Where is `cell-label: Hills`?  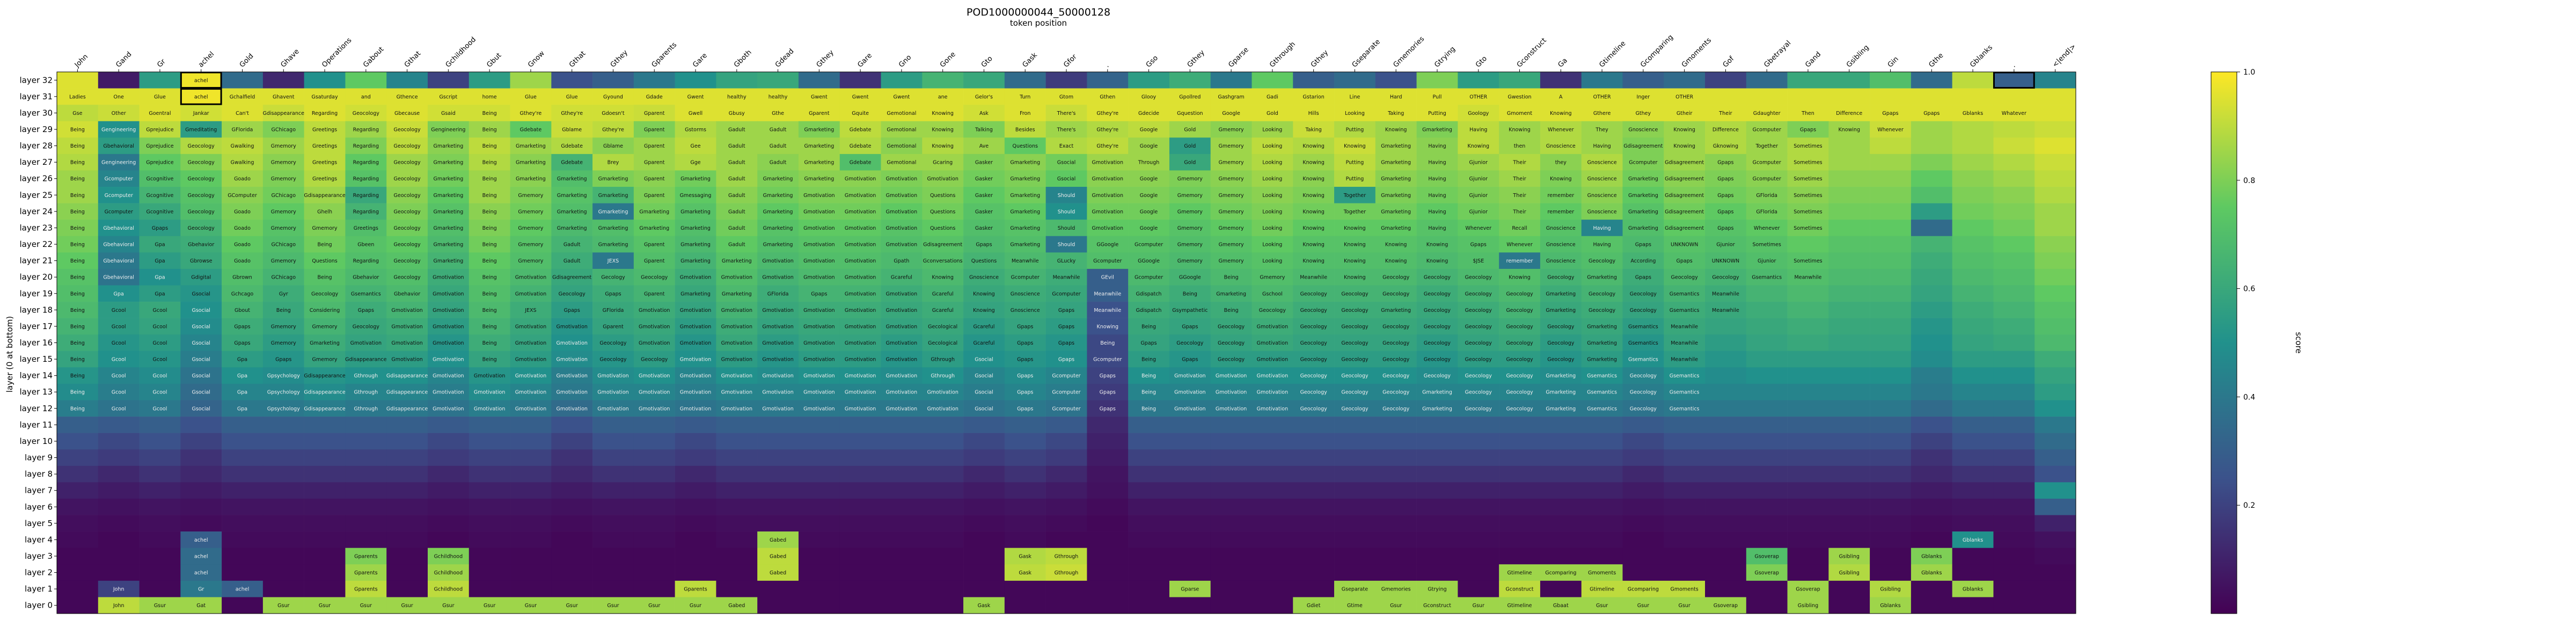
cell-label: Hills is located at coordinates (1313, 113).